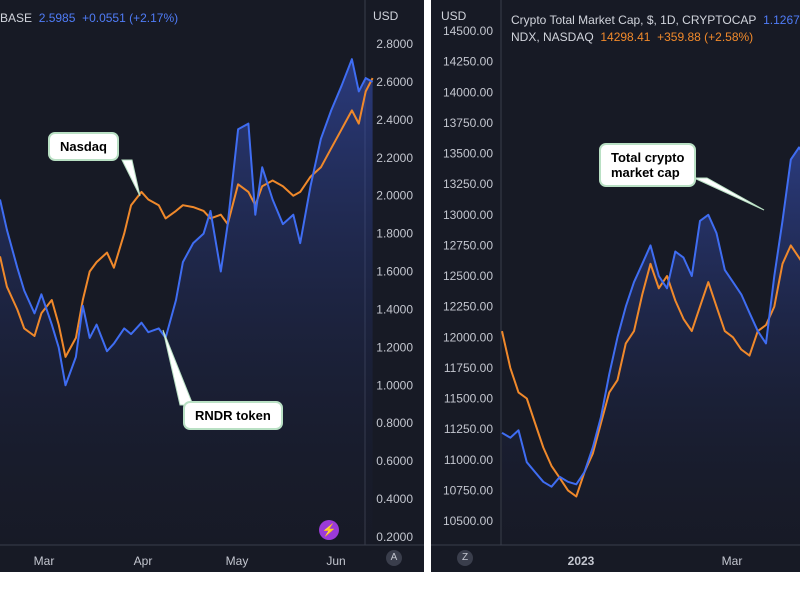  I want to click on y-tick-label: 0.6000, so click(394, 461).